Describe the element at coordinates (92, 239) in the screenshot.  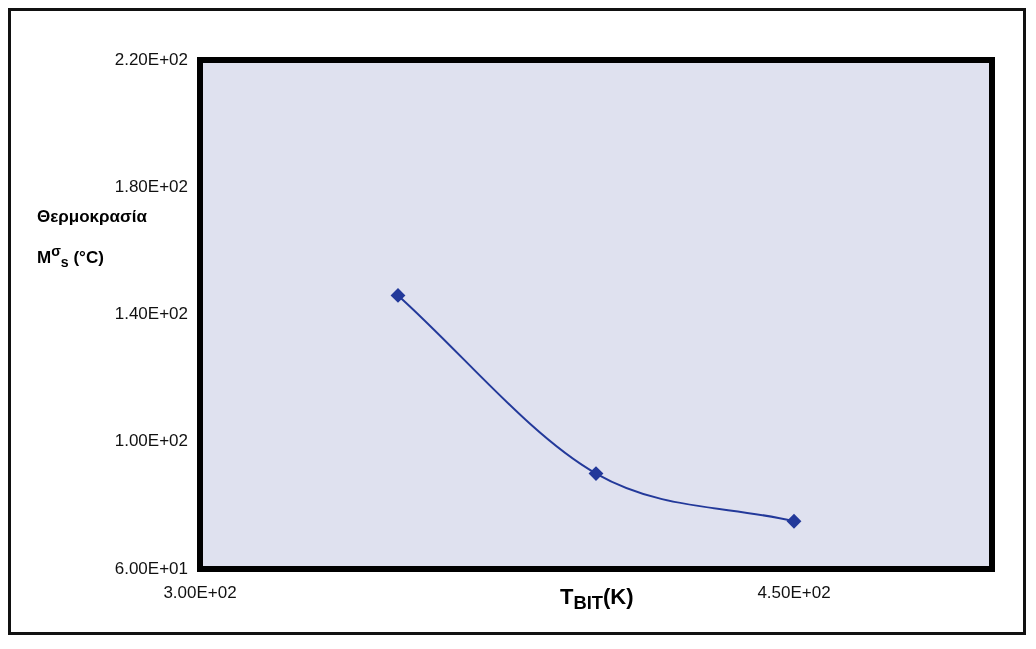
I see `text: Θερμοκρασία M$^{σ}$$_{s}$ (°C)` at that location.